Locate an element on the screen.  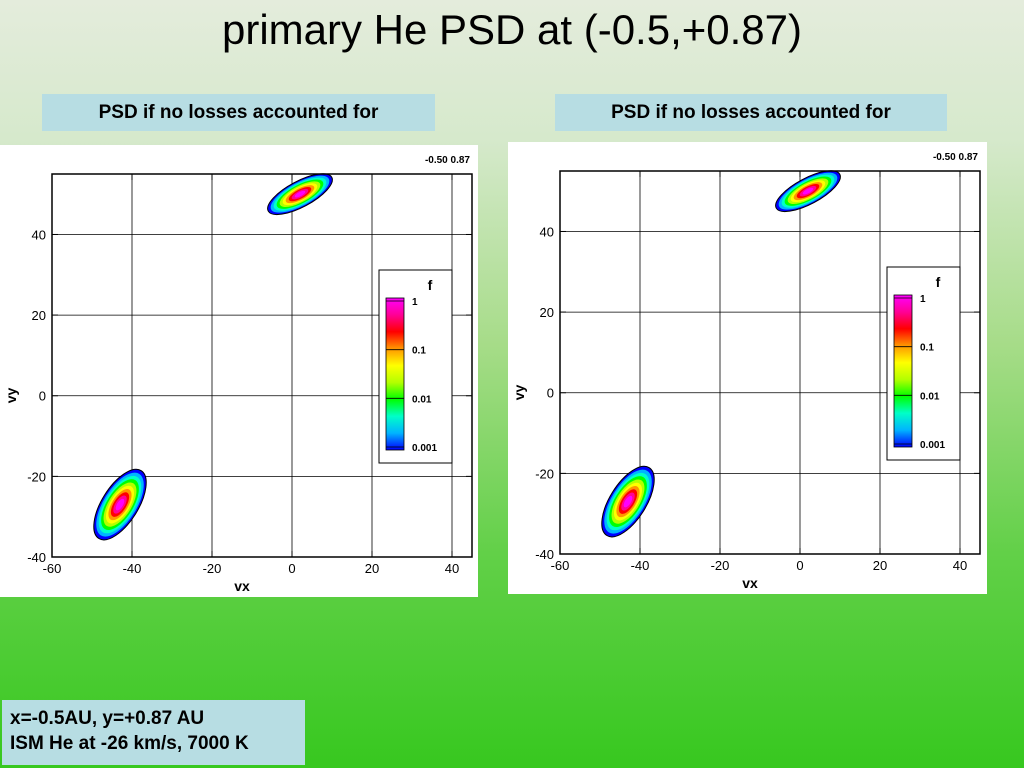
info-ism: ISM He at -26 km/s, 7000 K is located at coordinates (129, 743).